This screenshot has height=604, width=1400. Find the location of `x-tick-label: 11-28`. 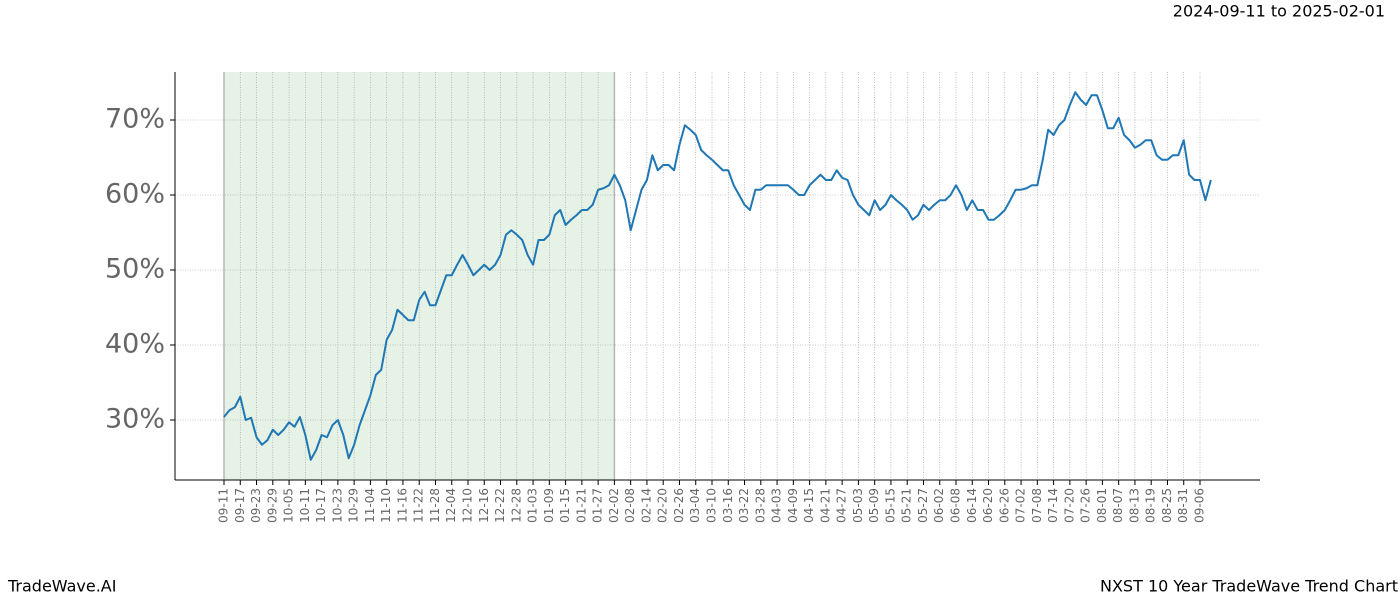

x-tick-label: 11-28 is located at coordinates (435, 505).